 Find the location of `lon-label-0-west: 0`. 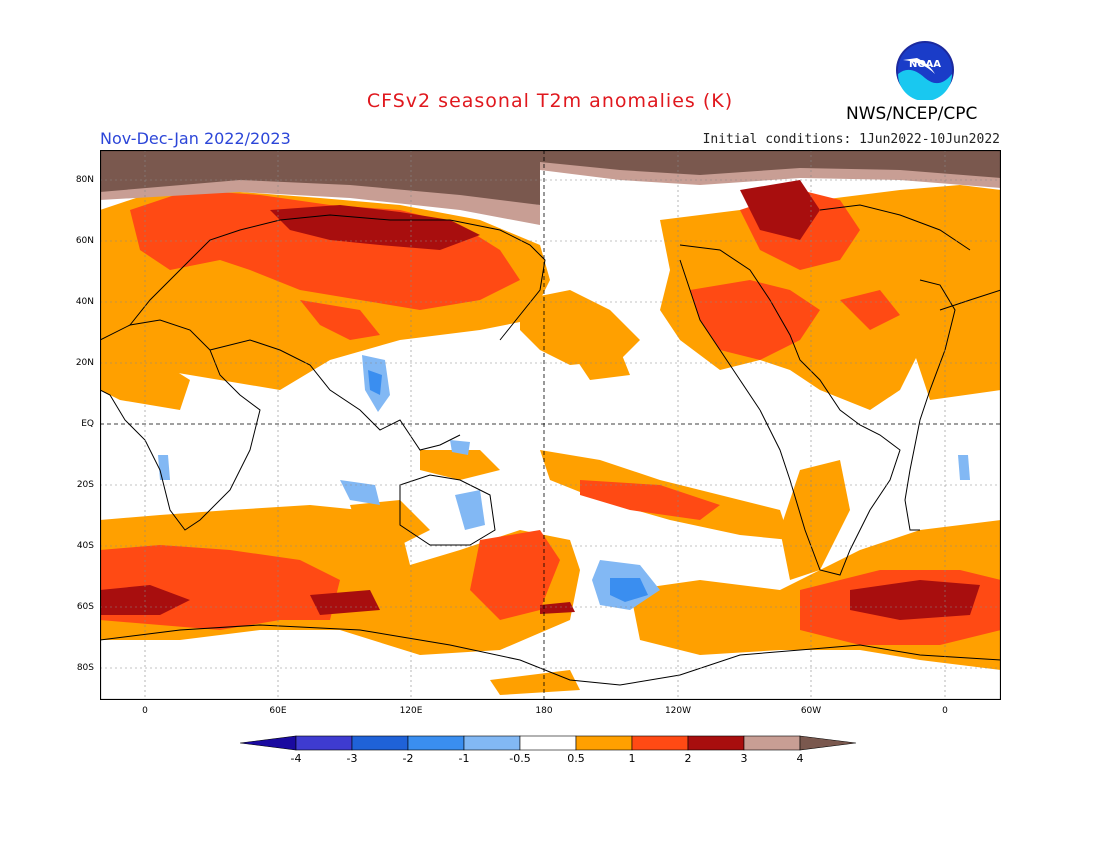

lon-label-0-west: 0 is located at coordinates (145, 711).